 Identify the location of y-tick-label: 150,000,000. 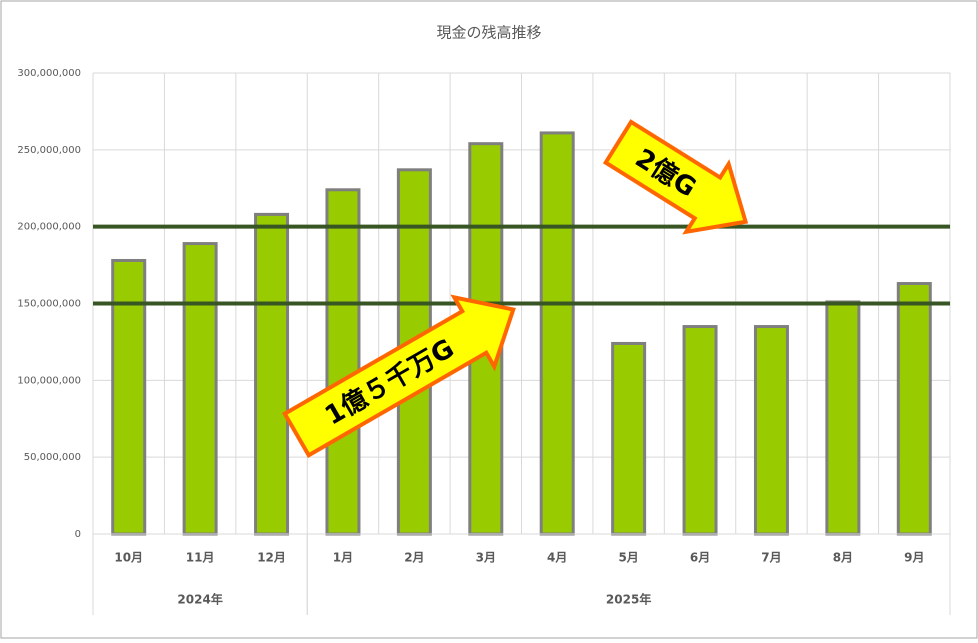
(49, 304).